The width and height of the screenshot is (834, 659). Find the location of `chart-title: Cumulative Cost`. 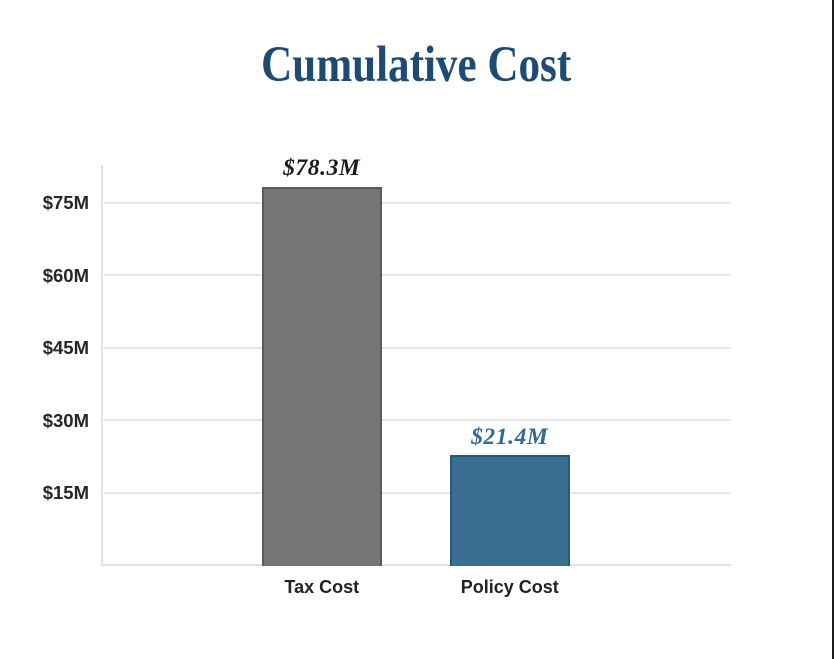

chart-title: Cumulative Cost is located at coordinates (416, 65).